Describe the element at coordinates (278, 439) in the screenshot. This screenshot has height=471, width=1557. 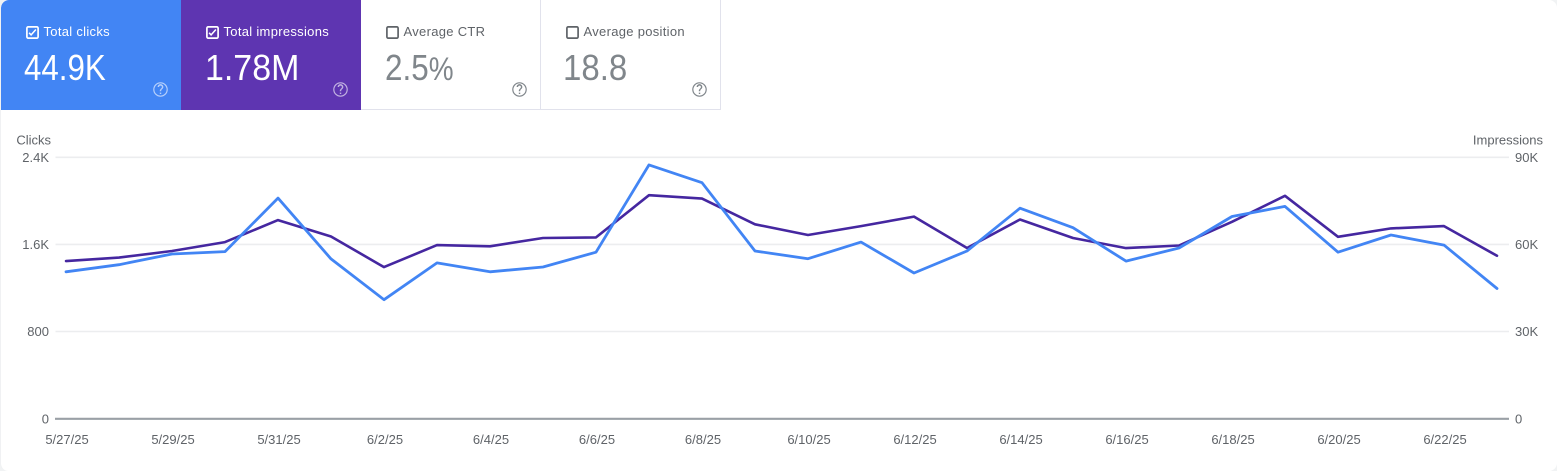
I see `svg-text: 5/31/25` at that location.